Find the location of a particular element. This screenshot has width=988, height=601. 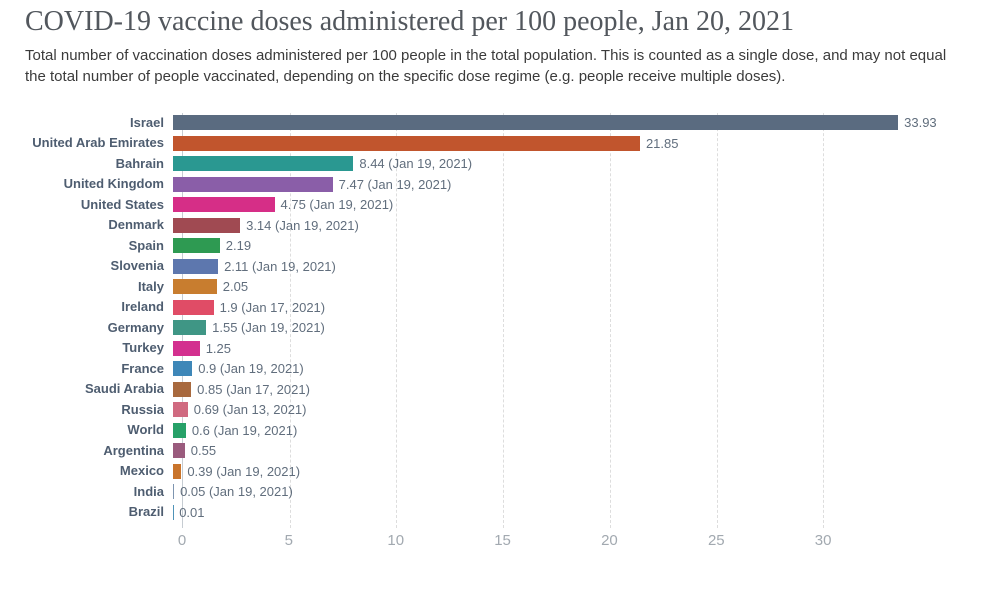

x-axis-tick-label: 5 is located at coordinates (289, 540).